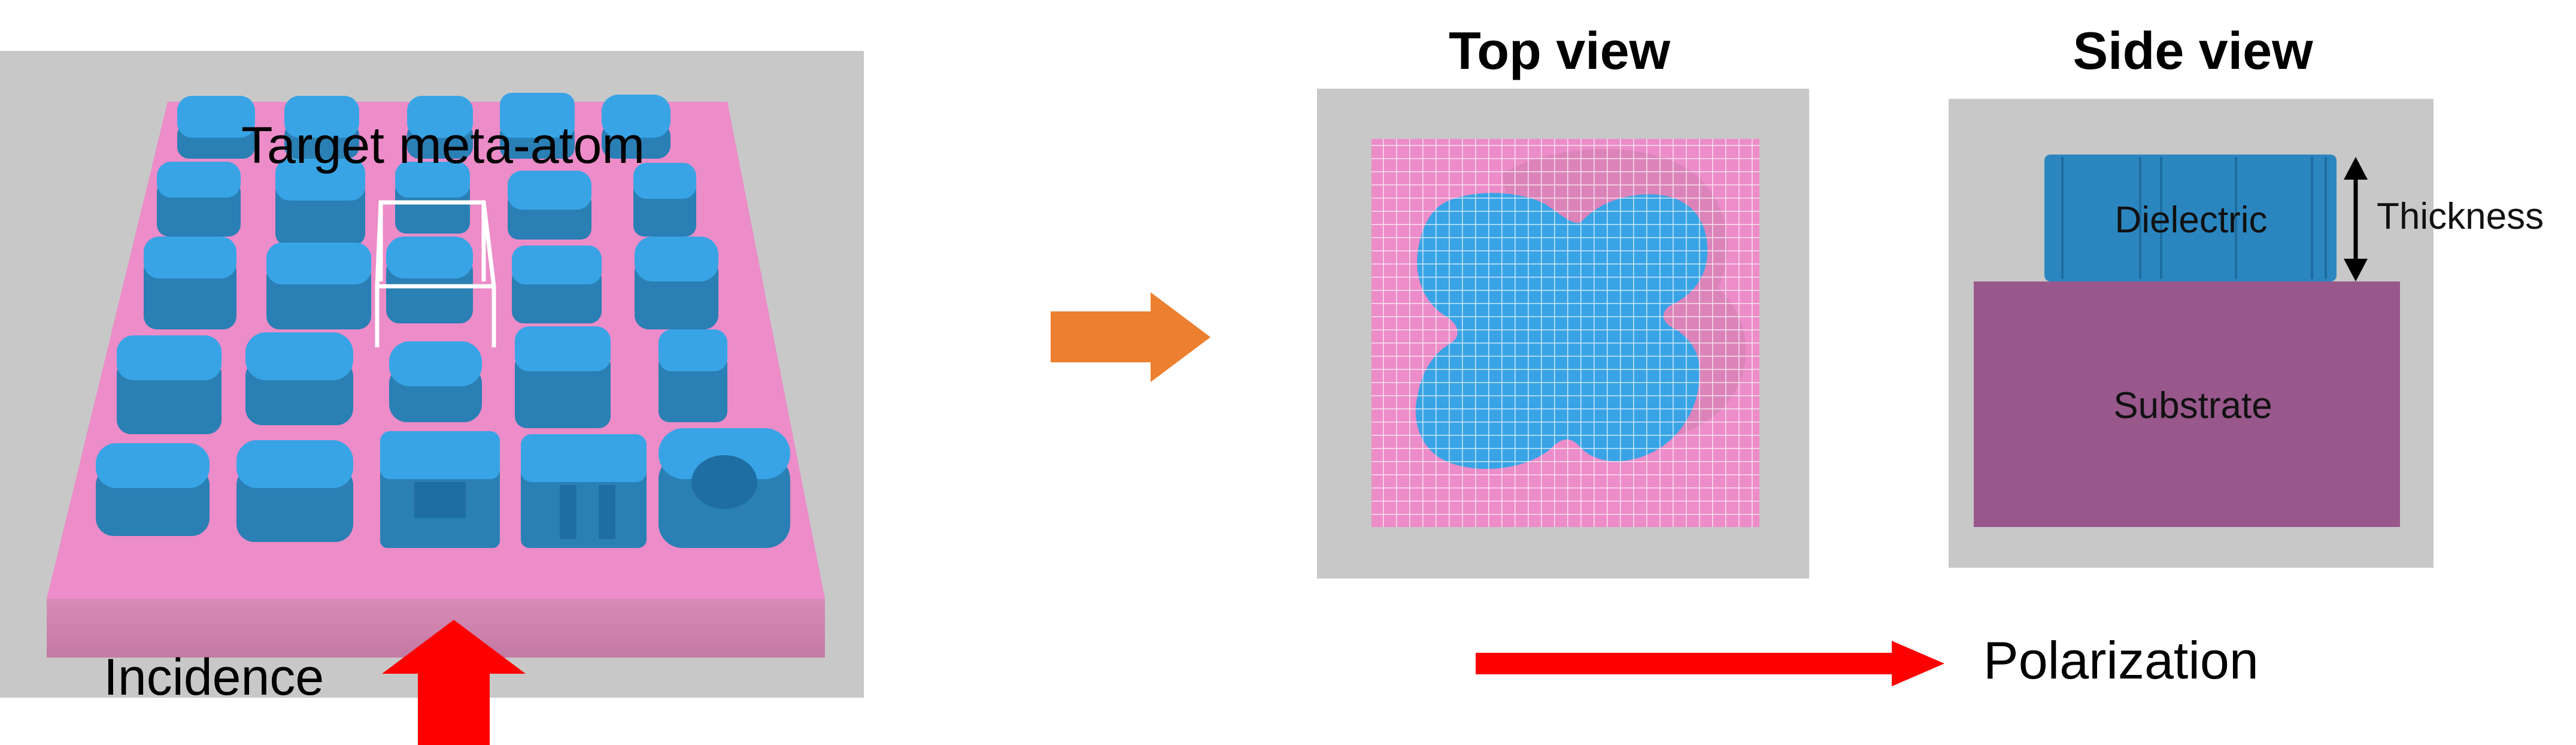  What do you see at coordinates (1130, 337) in the screenshot?
I see `flow-arrow-icon` at bounding box center [1130, 337].